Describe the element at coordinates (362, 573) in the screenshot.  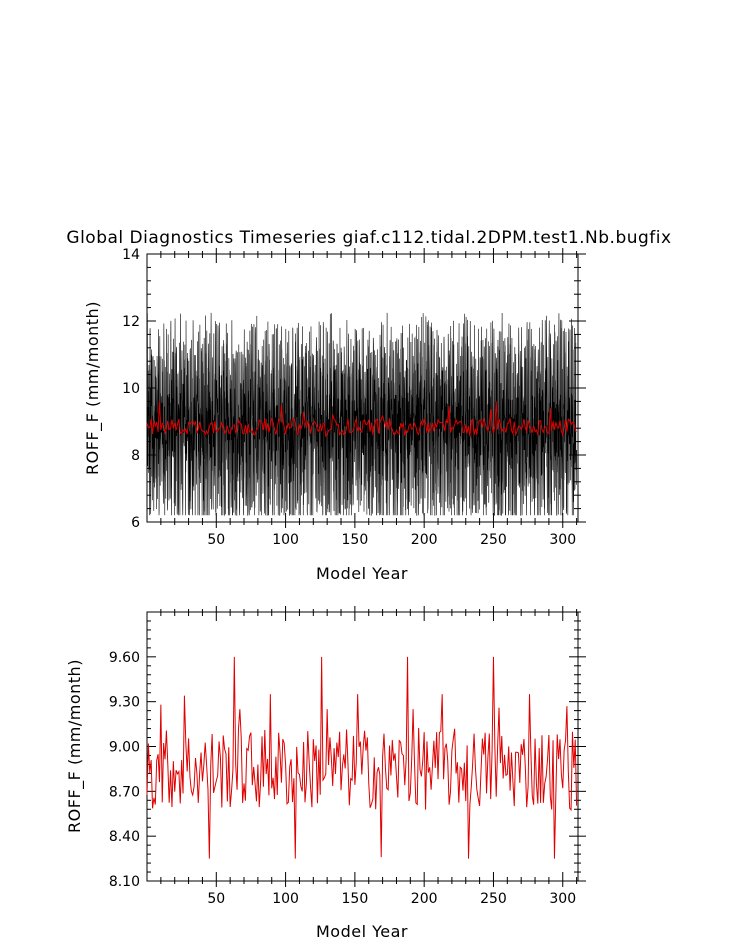
I see `top-x-axis-label: Model Year` at that location.